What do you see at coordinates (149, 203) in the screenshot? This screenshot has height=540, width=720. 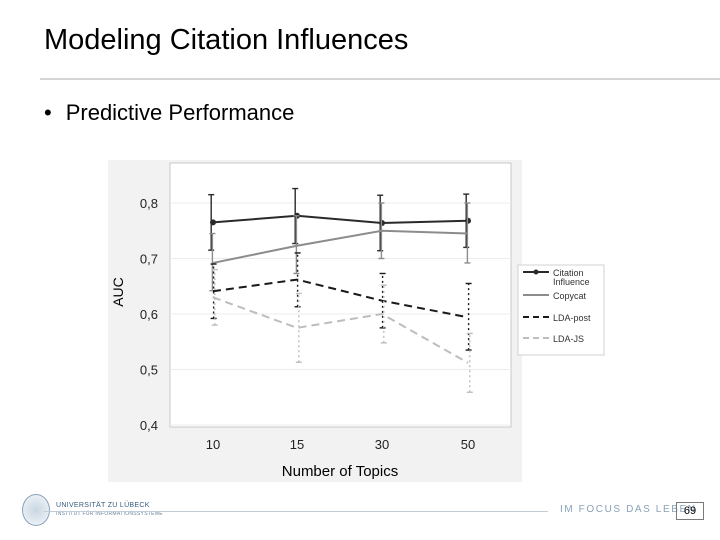 I see `y-tick-label: 0,8` at bounding box center [149, 203].